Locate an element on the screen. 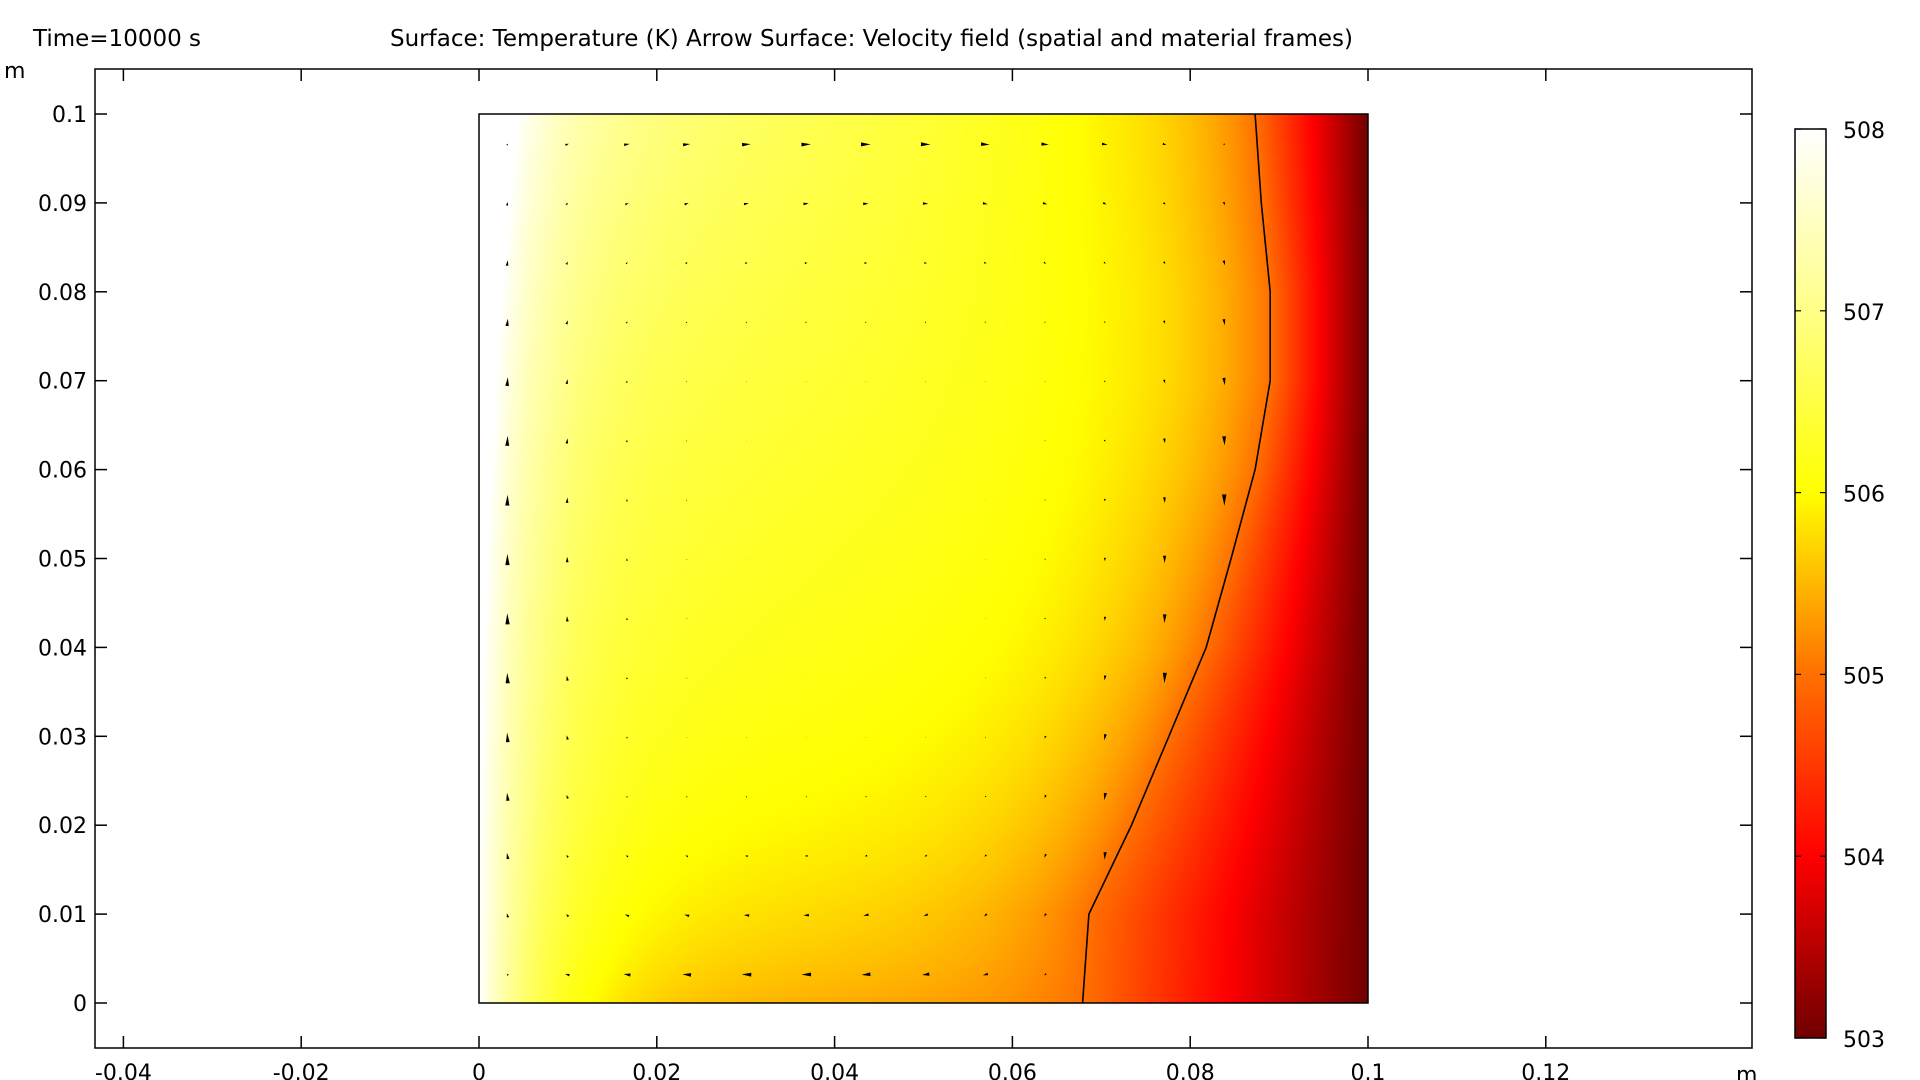 The height and width of the screenshot is (1080, 1920). colorbar-tick-label: 506 is located at coordinates (1864, 495).